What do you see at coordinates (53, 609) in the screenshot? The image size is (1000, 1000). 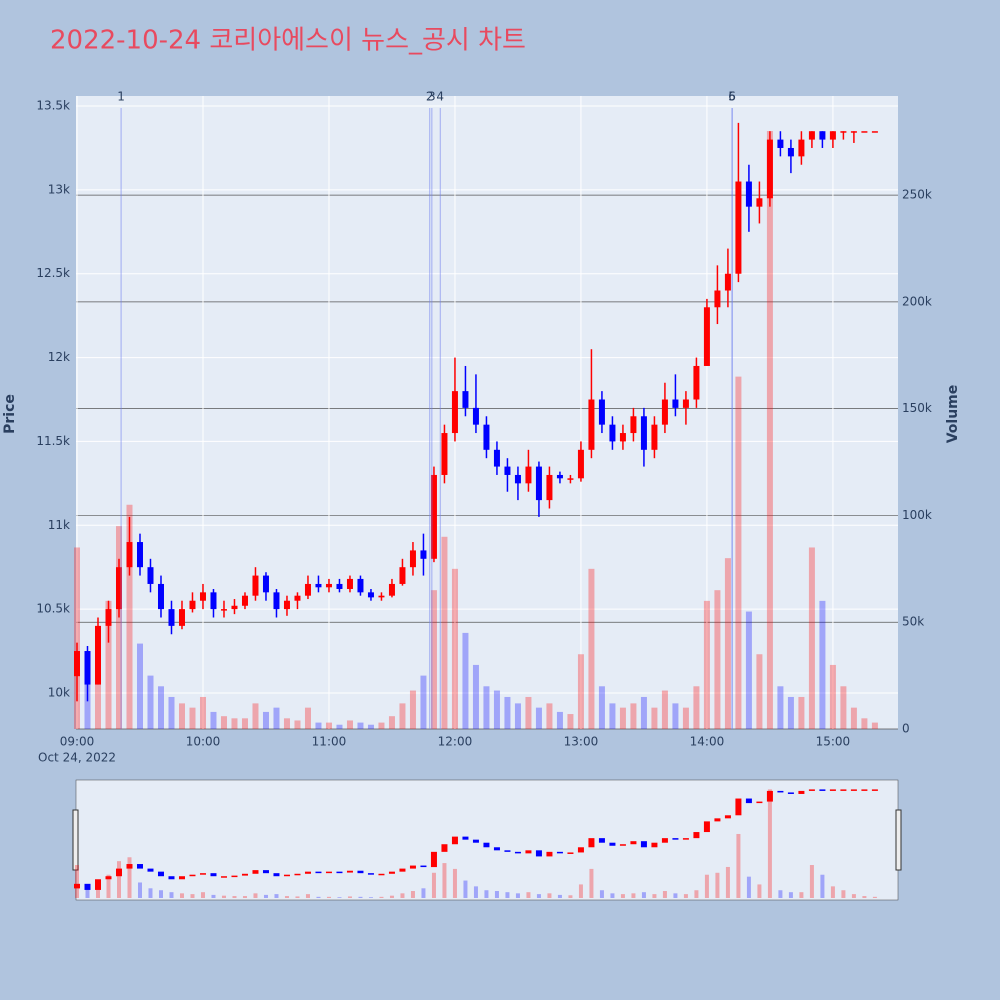 I see `y-tick-label: 10.5k` at bounding box center [53, 609].